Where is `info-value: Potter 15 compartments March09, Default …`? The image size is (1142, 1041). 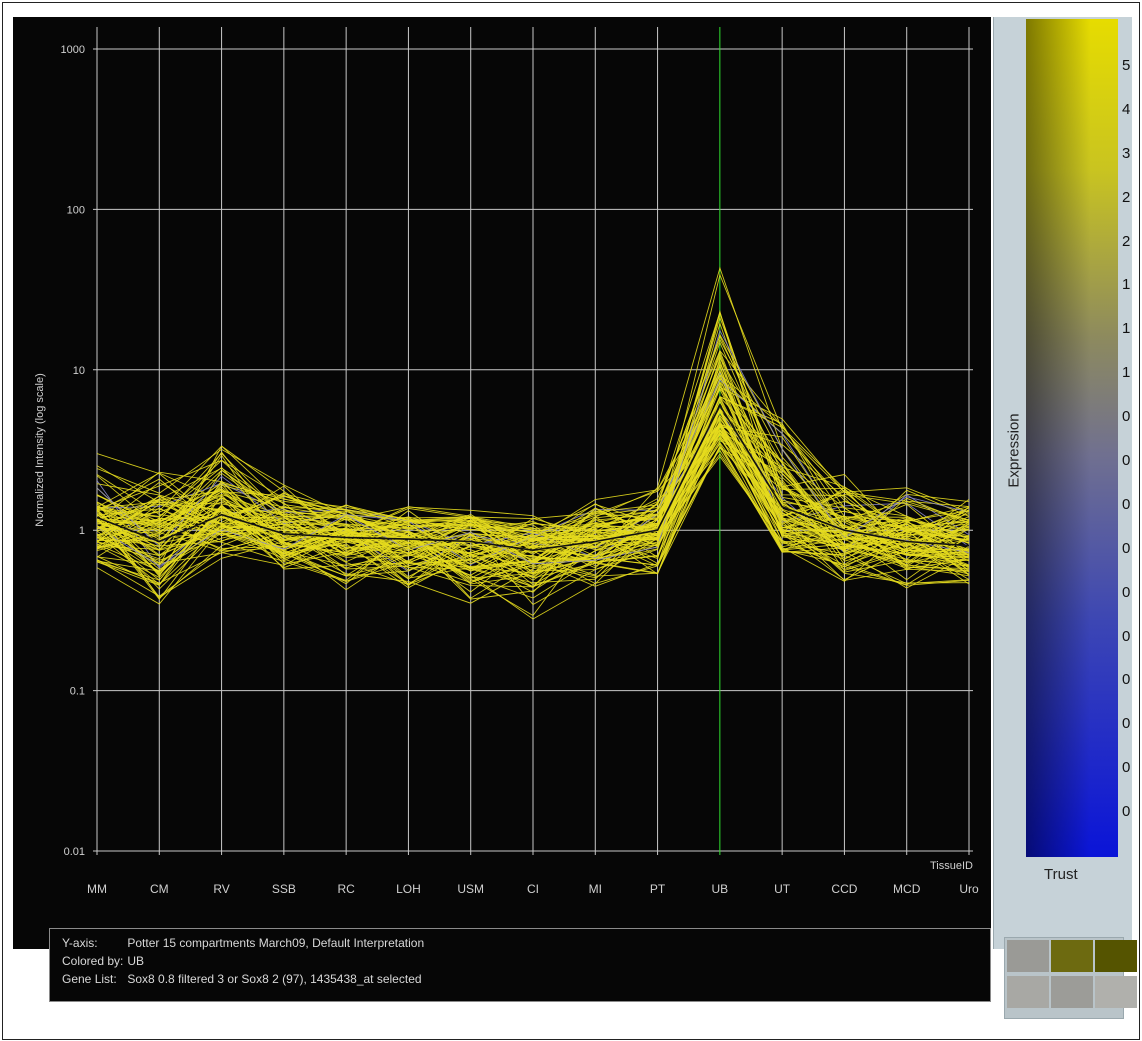 info-value: Potter 15 compartments March09, Default … is located at coordinates (276, 943).